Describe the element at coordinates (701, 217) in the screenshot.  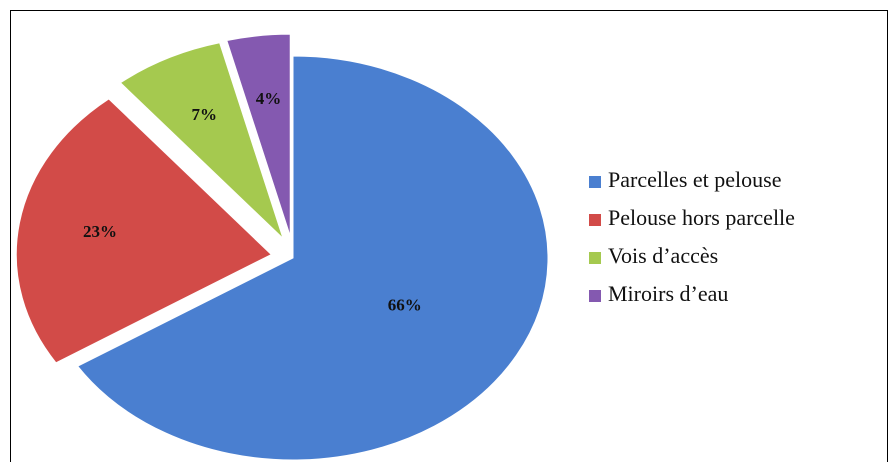
I see `legend-label: Pelouse hors parcelle` at that location.